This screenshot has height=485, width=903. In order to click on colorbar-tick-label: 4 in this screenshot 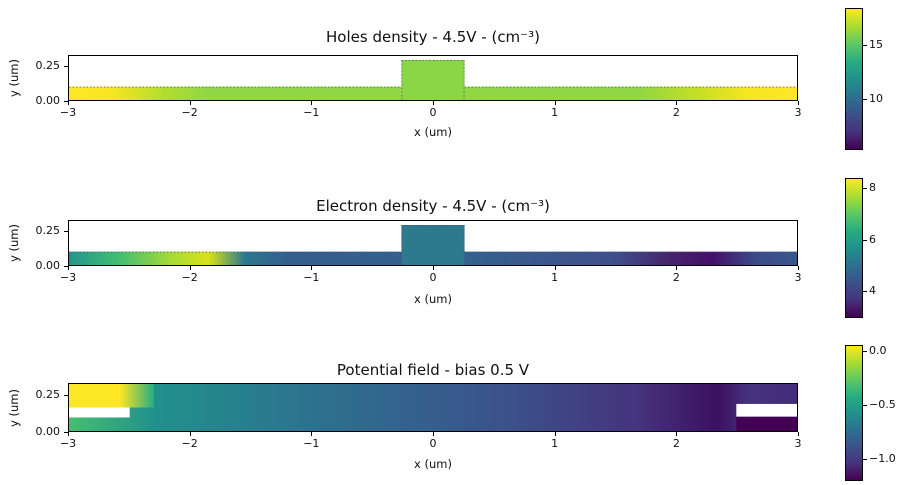, I will do `click(872, 291)`.